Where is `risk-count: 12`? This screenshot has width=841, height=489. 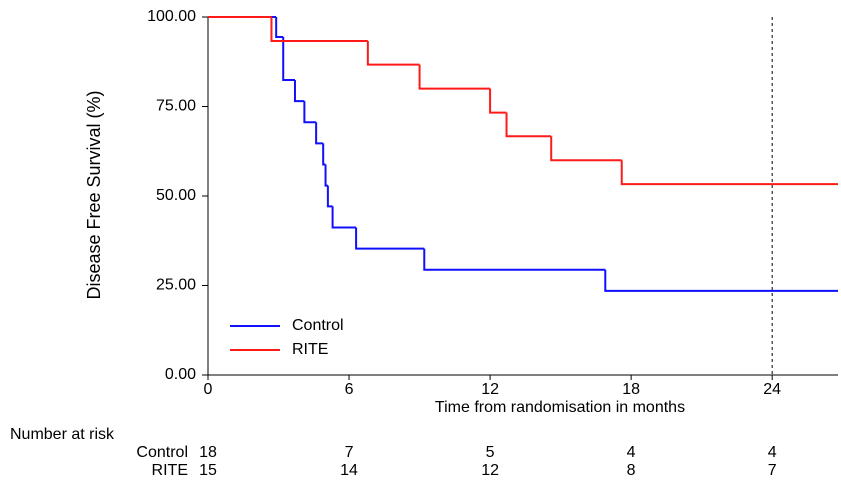
risk-count: 12 is located at coordinates (490, 470).